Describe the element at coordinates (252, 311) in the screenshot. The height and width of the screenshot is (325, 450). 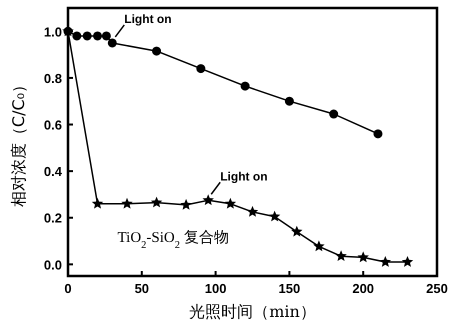
I see `x-axis-title: 光照时间（min）` at that location.